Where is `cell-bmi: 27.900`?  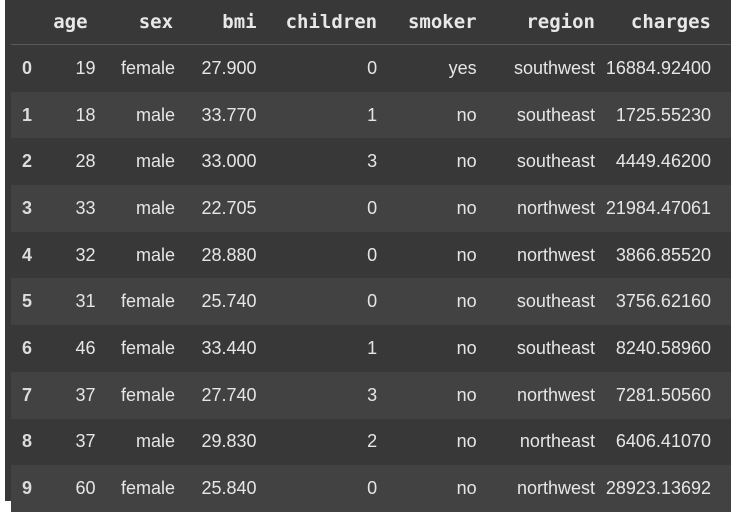
cell-bmi: 27.900 is located at coordinates (229, 67).